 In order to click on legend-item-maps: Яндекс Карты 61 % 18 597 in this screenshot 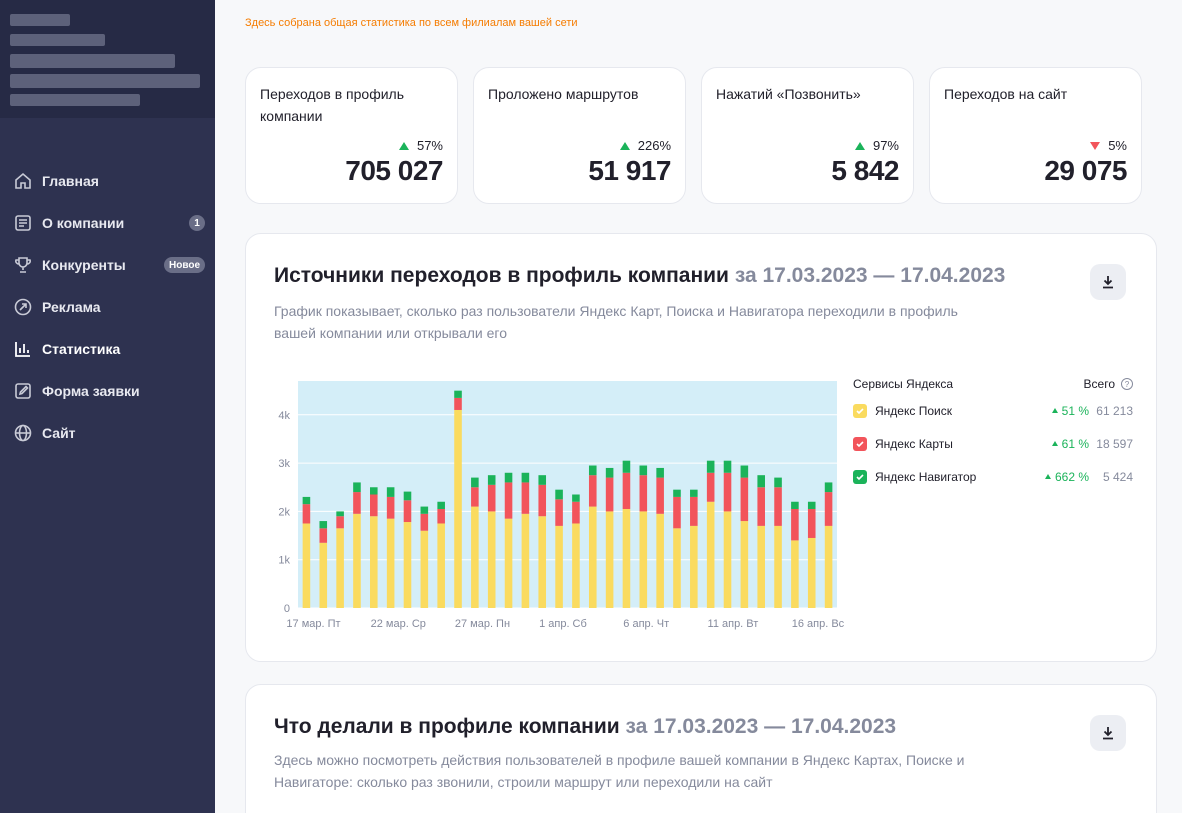, I will do `click(993, 443)`.